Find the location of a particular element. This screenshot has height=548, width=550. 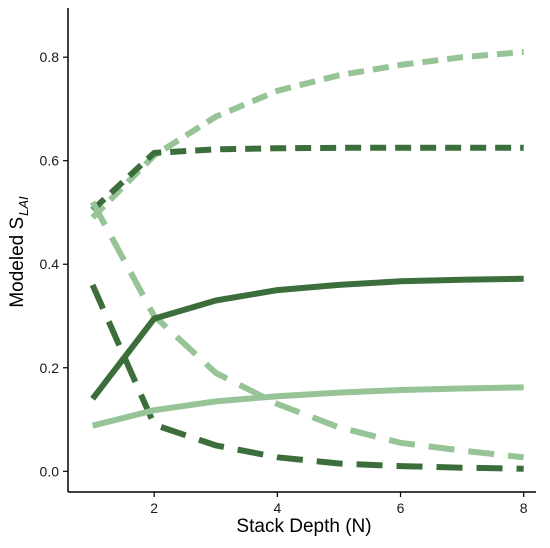

y-axis-title-subscript: LAI is located at coordinates (23, 206).